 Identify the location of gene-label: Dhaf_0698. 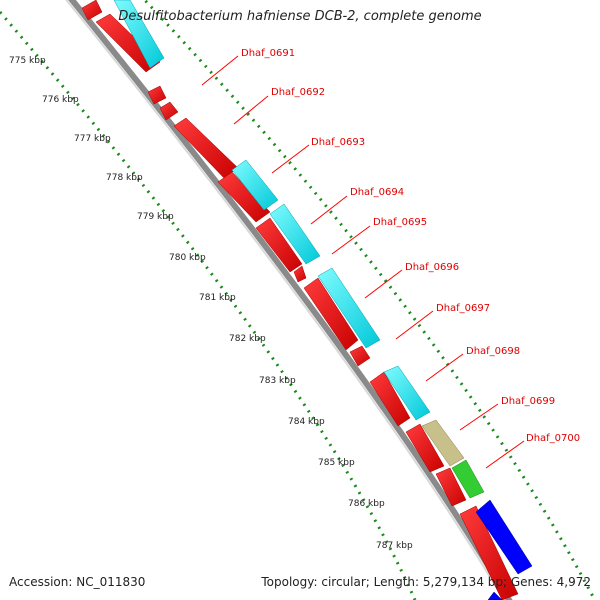
(493, 351).